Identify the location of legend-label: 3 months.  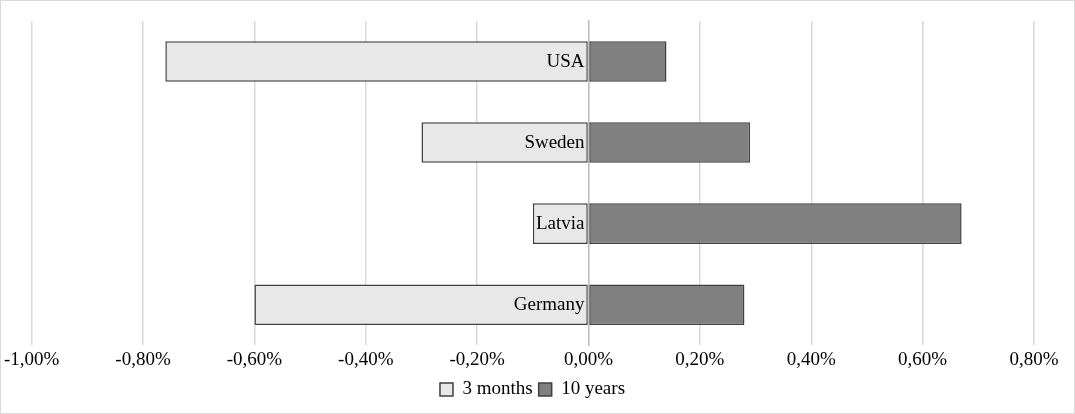
(497, 388).